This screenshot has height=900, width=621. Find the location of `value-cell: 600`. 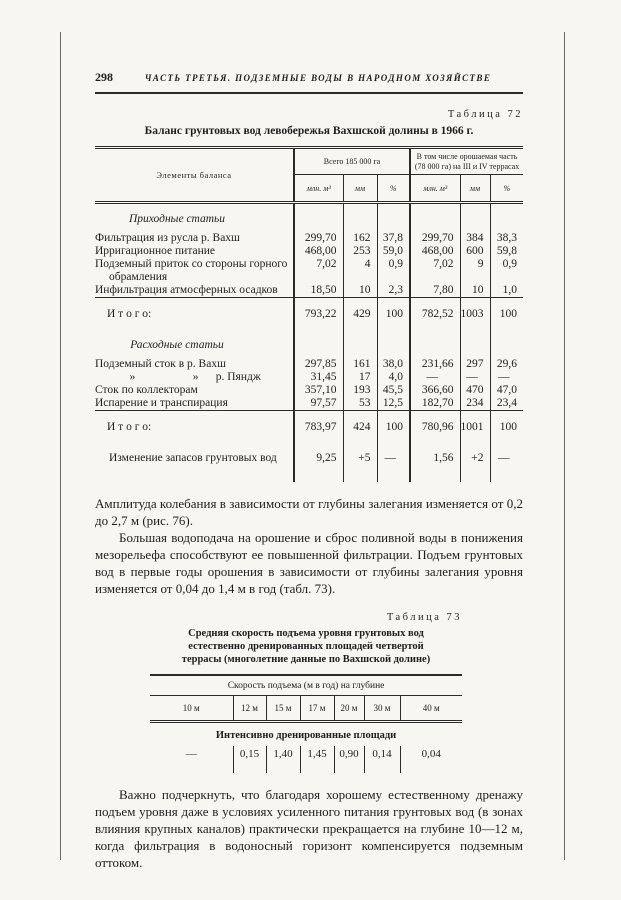

value-cell: 600 is located at coordinates (475, 251).